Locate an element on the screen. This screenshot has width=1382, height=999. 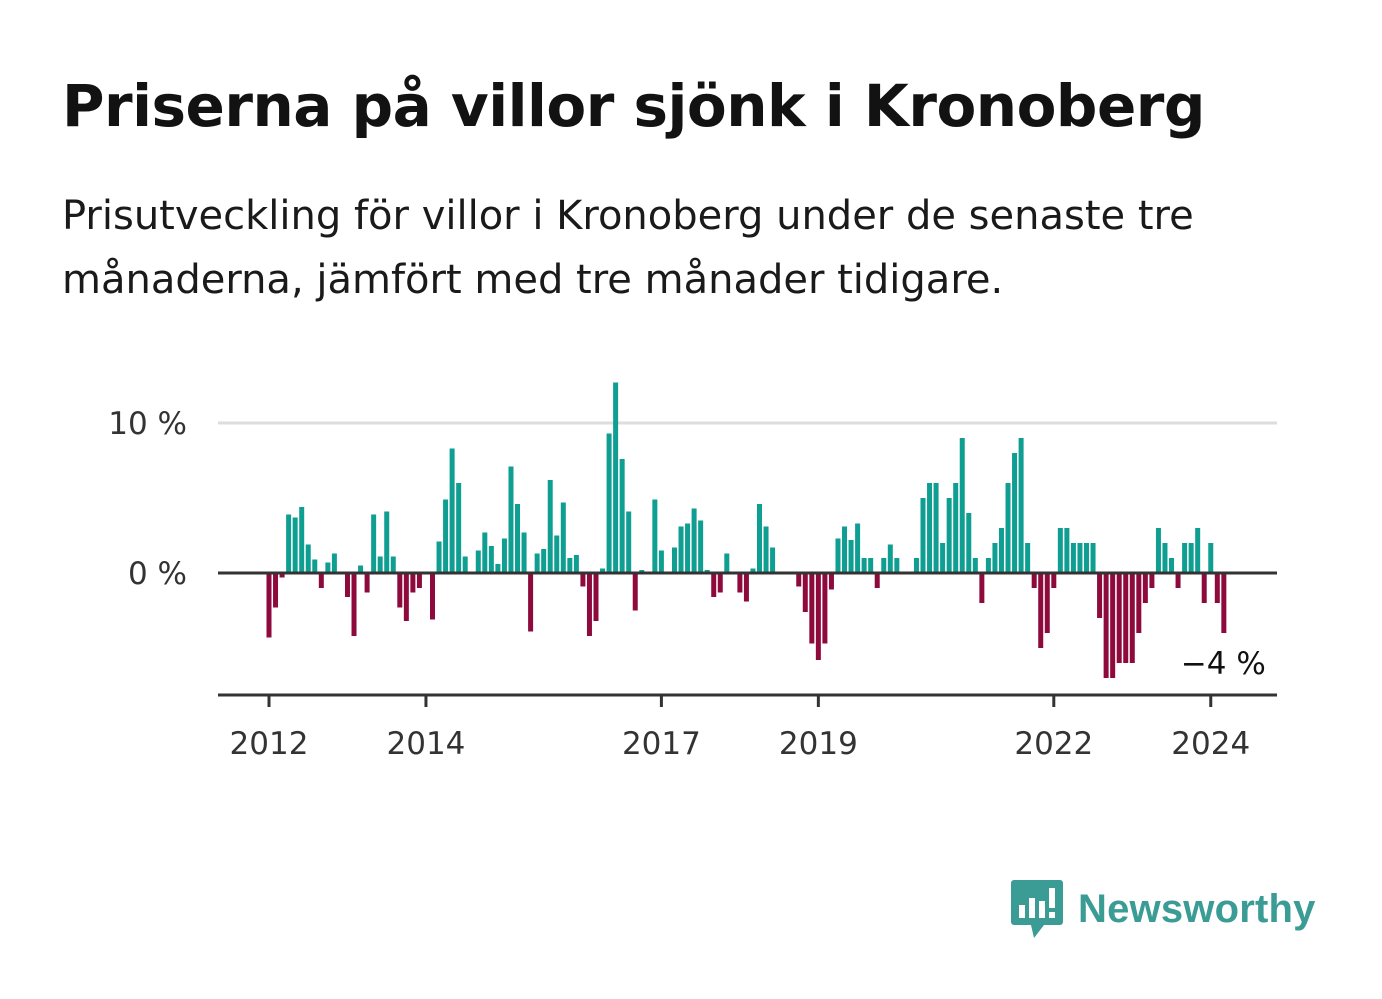
x-tick-label: 2012 is located at coordinates (269, 744).